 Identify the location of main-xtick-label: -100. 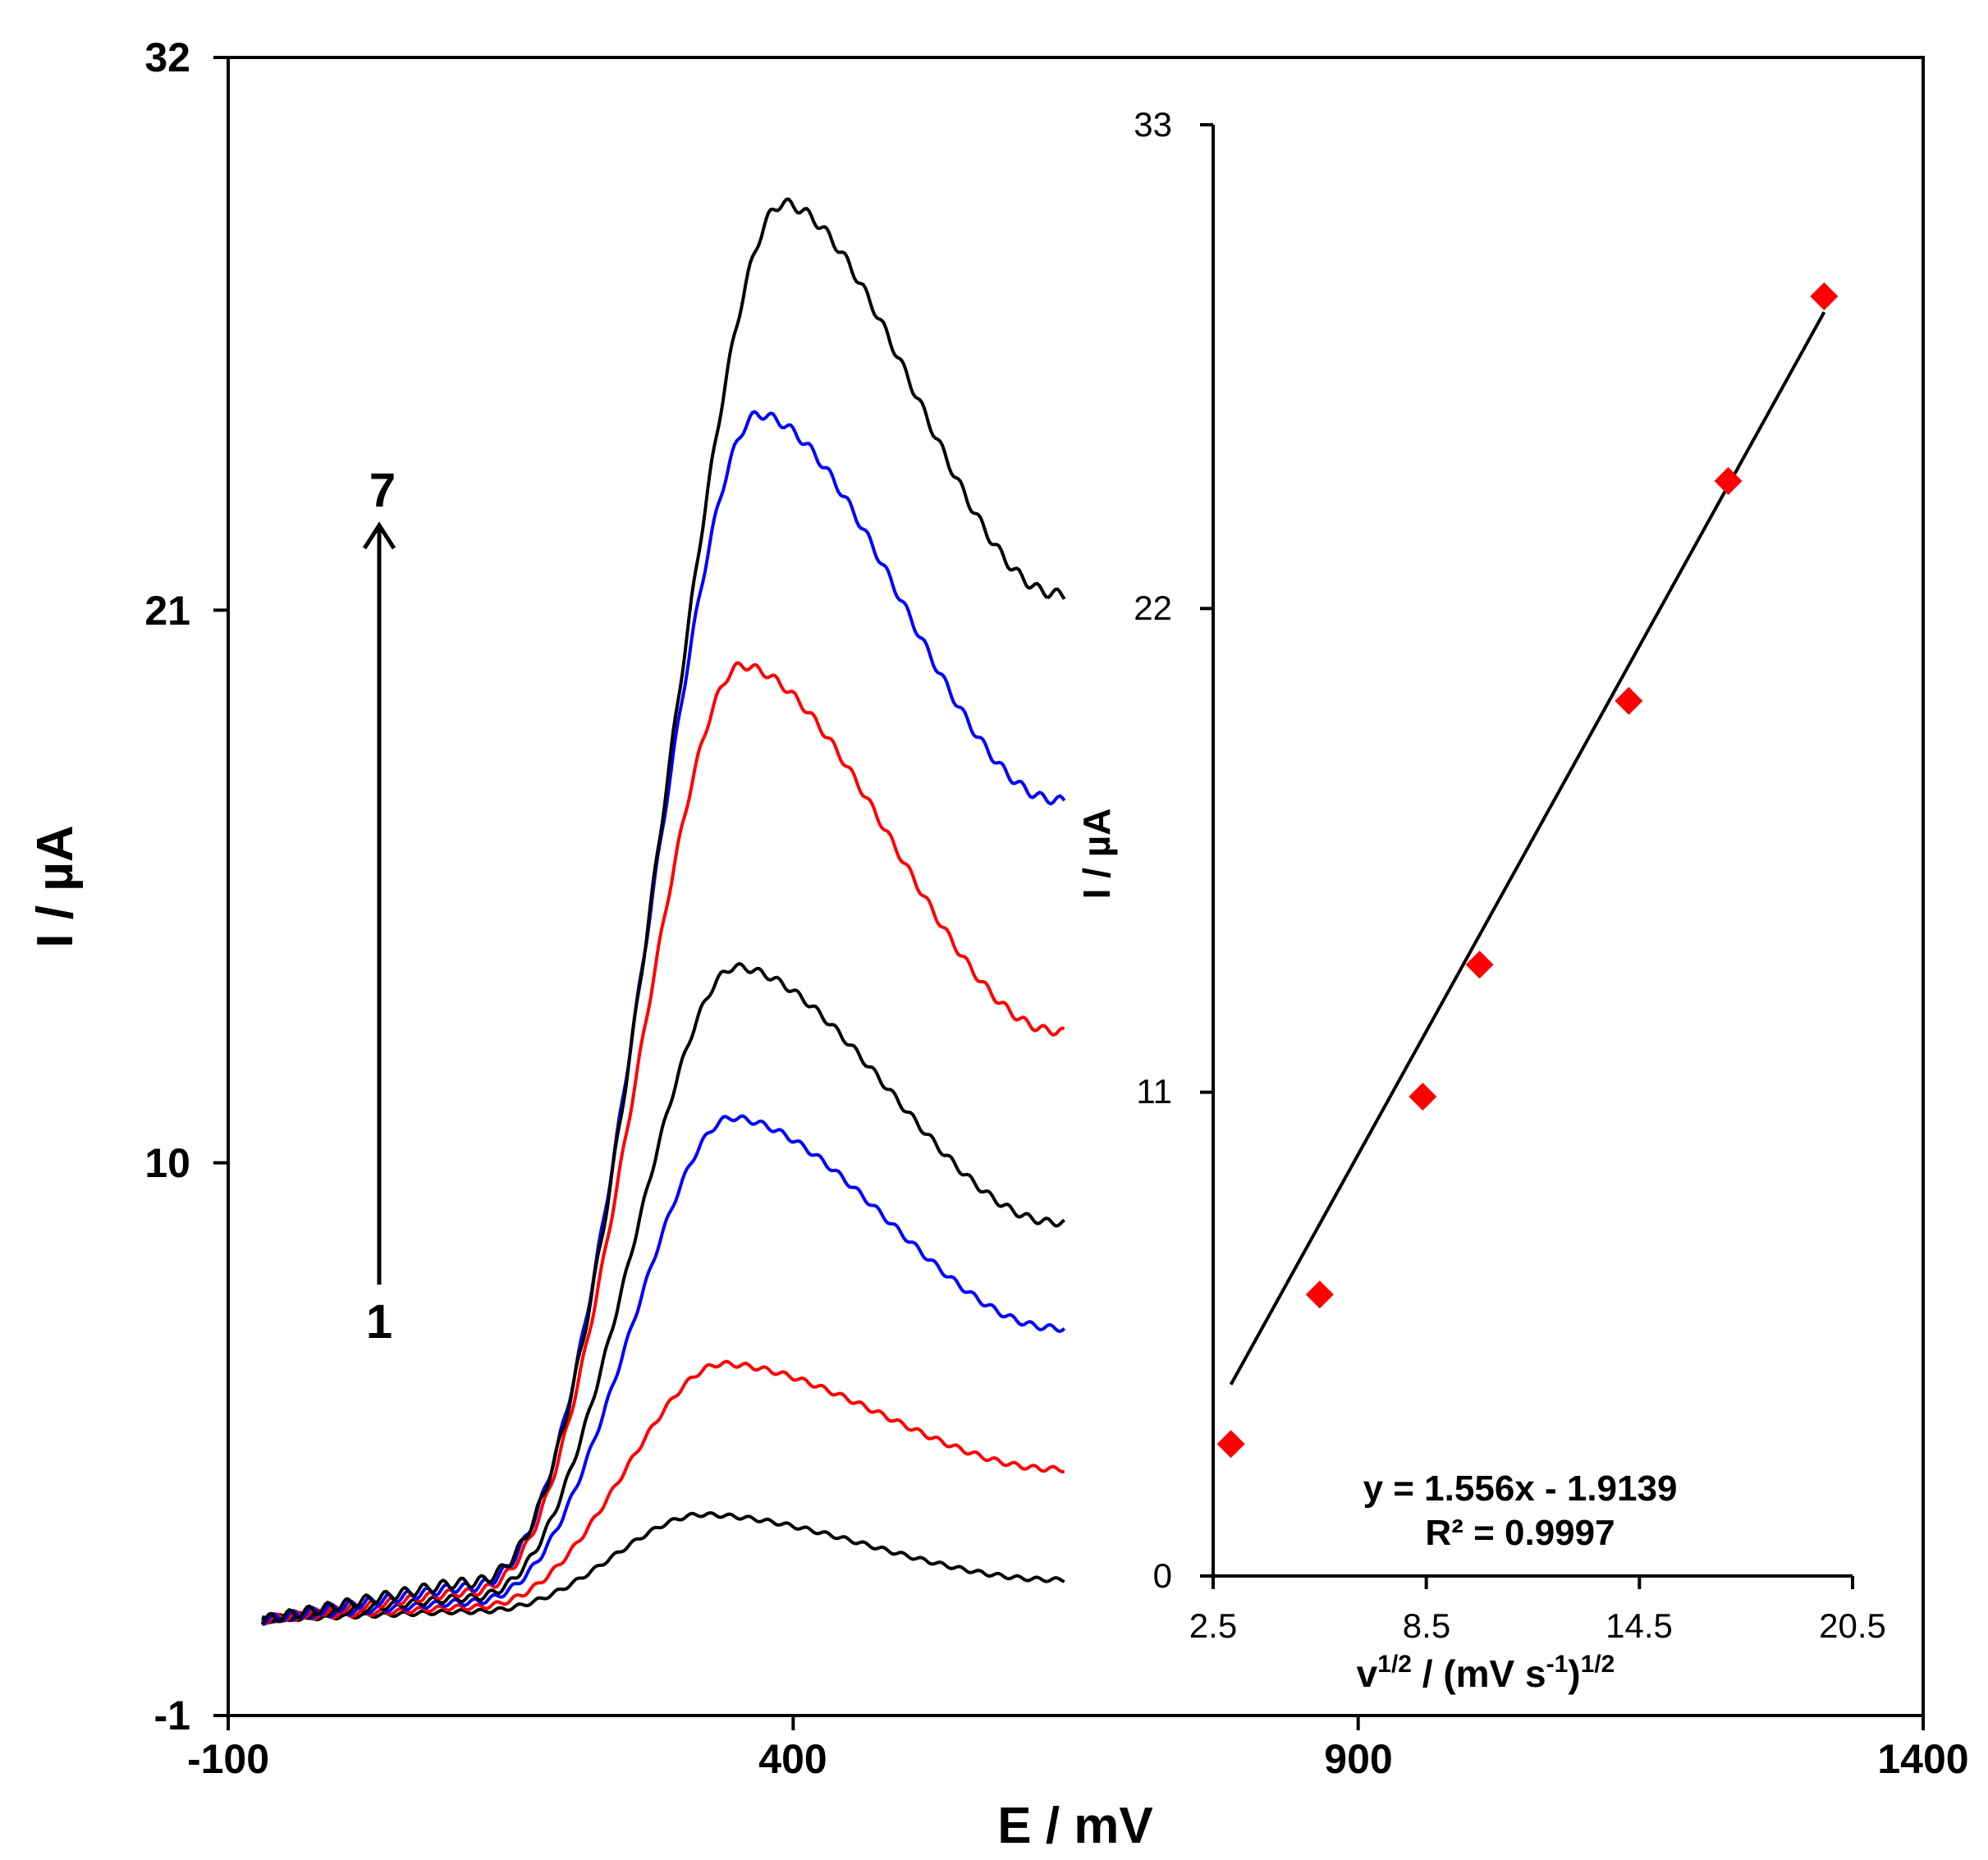
(228, 1759).